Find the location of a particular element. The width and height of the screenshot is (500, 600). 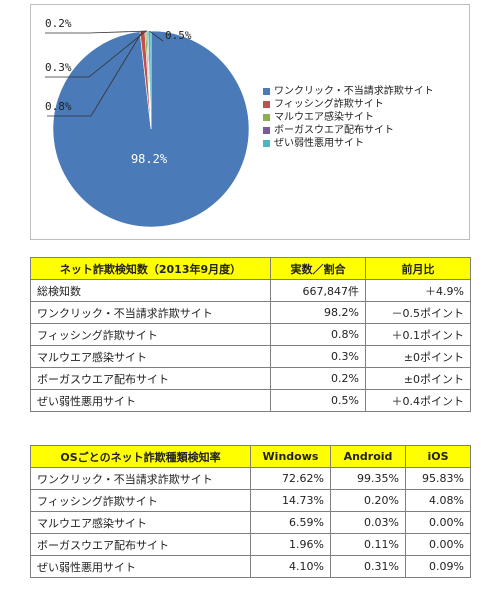

legend-item: ボーガスウエア配布サイト is located at coordinates (348, 130).